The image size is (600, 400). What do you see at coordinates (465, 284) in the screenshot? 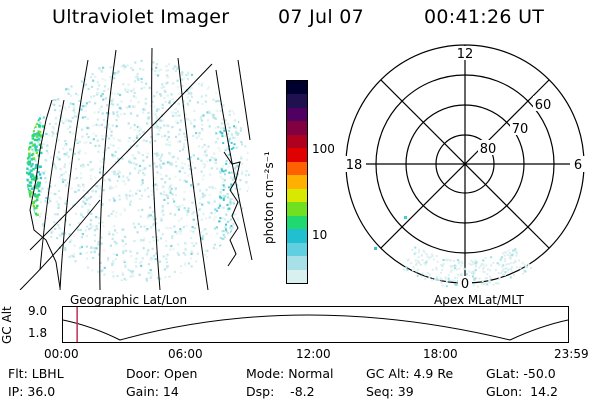
I see `mlt-label-0: 0` at bounding box center [465, 284].